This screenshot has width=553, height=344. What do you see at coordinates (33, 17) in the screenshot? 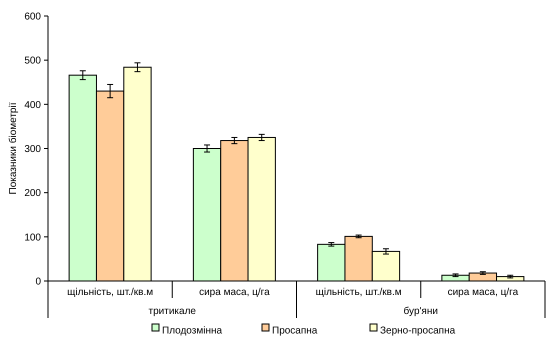
I see `y-tick-label: 600` at bounding box center [33, 17].